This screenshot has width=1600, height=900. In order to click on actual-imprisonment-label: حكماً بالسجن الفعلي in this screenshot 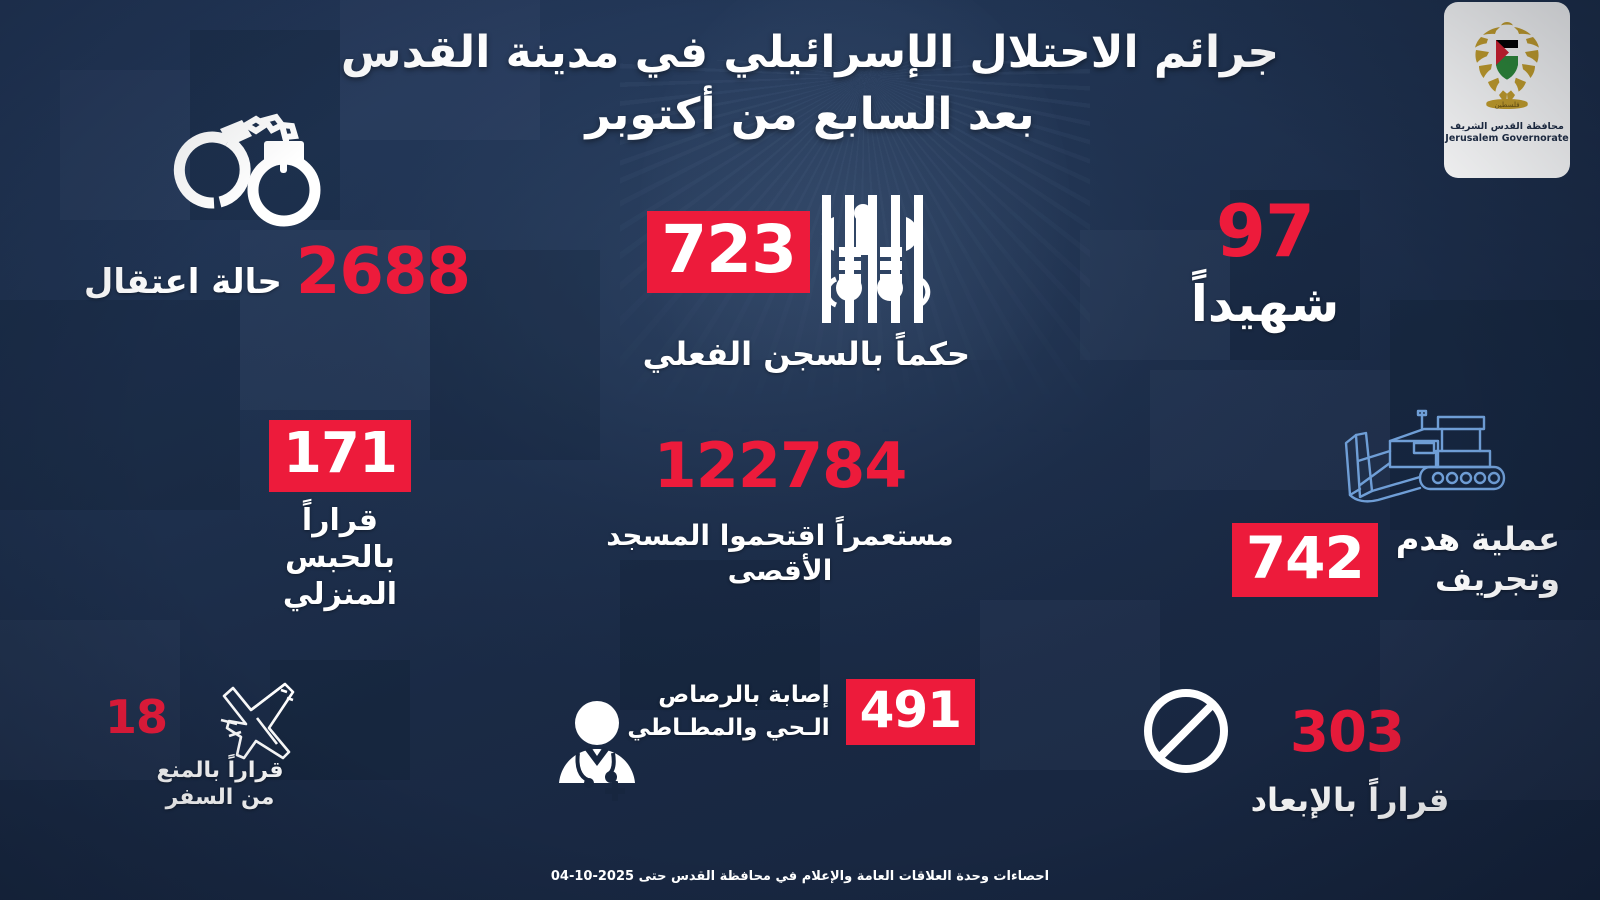, I will do `click(806, 354)`.